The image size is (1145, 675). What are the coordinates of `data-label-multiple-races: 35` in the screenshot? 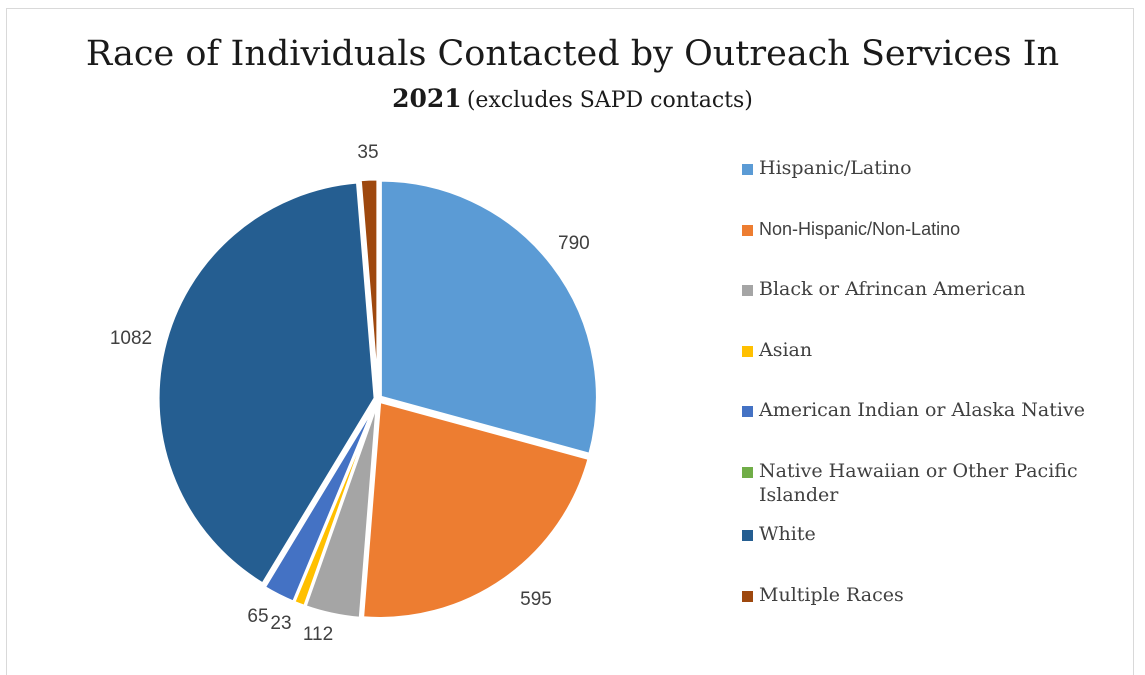 It's located at (367, 152).